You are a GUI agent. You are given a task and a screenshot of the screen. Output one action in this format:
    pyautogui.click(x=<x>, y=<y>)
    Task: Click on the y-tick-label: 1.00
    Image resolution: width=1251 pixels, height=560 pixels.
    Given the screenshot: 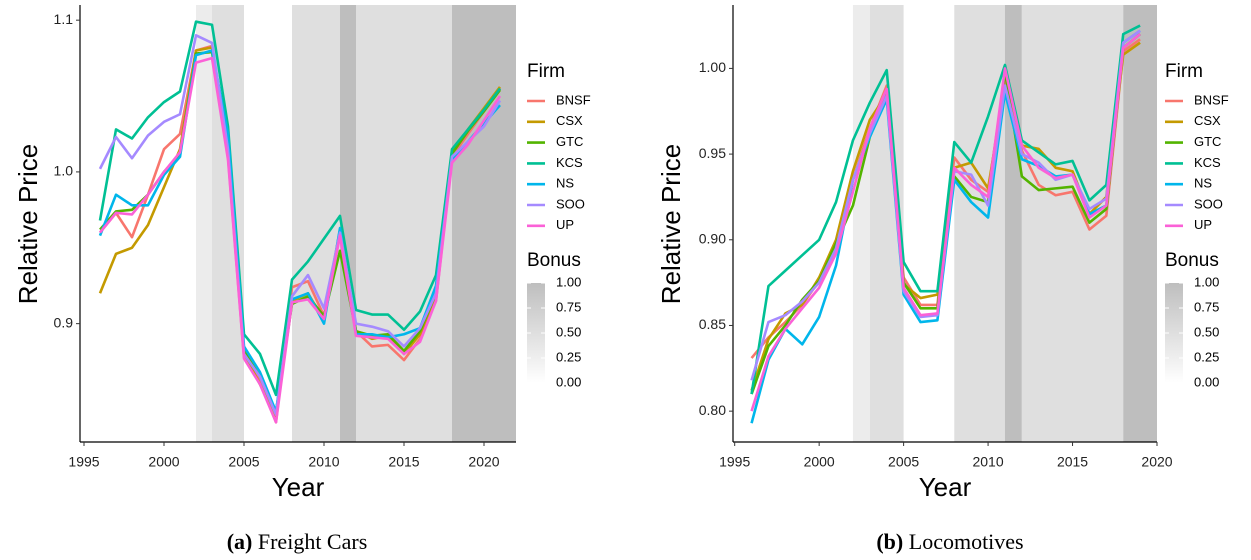 What is the action you would take?
    pyautogui.click(x=712, y=67)
    